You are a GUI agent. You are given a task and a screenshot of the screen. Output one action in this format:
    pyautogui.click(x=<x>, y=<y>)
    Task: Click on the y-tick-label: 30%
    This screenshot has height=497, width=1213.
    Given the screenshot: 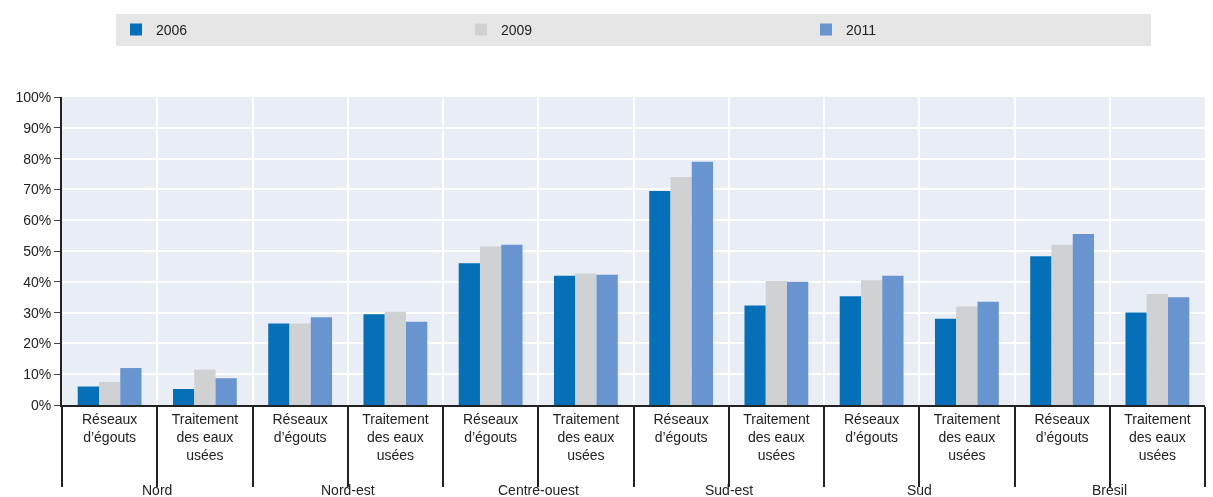 What is the action you would take?
    pyautogui.click(x=37, y=312)
    